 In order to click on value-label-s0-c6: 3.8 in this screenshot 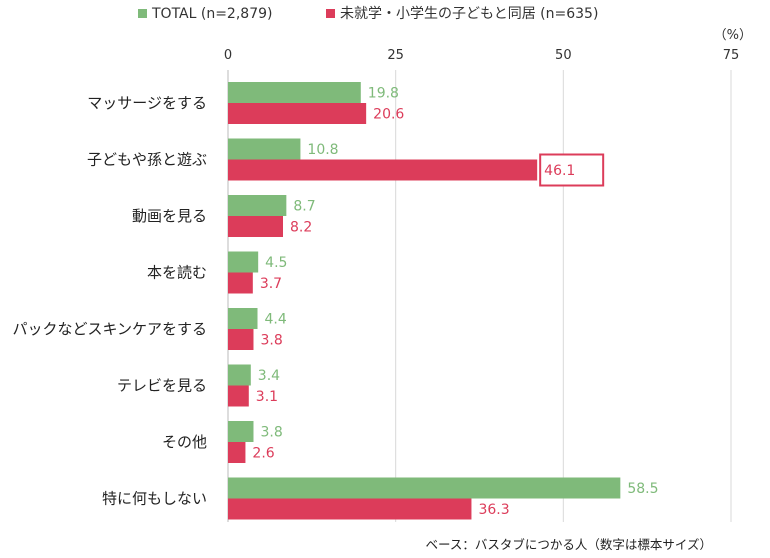, I will do `click(271, 433)`.